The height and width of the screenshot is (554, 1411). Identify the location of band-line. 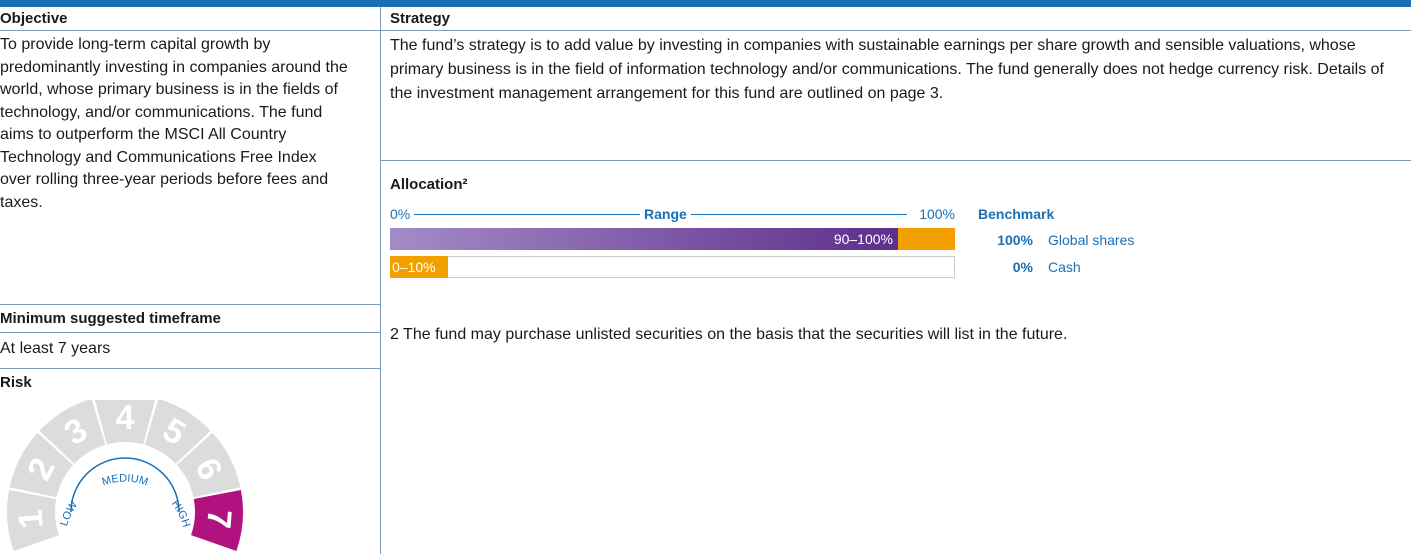
(125, 484).